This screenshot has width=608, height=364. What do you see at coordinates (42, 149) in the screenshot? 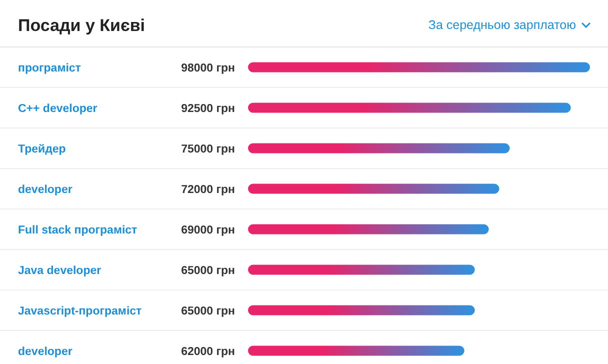
I see `y-tick-label: Трейдер` at bounding box center [42, 149].